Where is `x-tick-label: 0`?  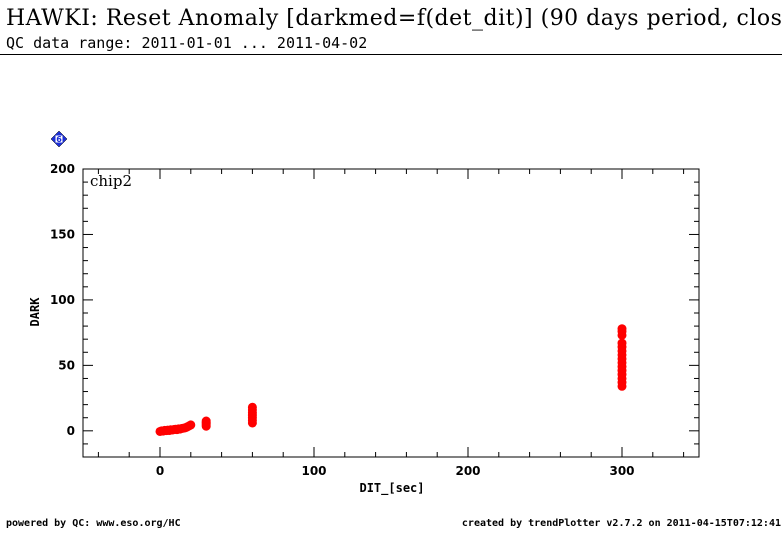
x-tick-label: 0 is located at coordinates (160, 471).